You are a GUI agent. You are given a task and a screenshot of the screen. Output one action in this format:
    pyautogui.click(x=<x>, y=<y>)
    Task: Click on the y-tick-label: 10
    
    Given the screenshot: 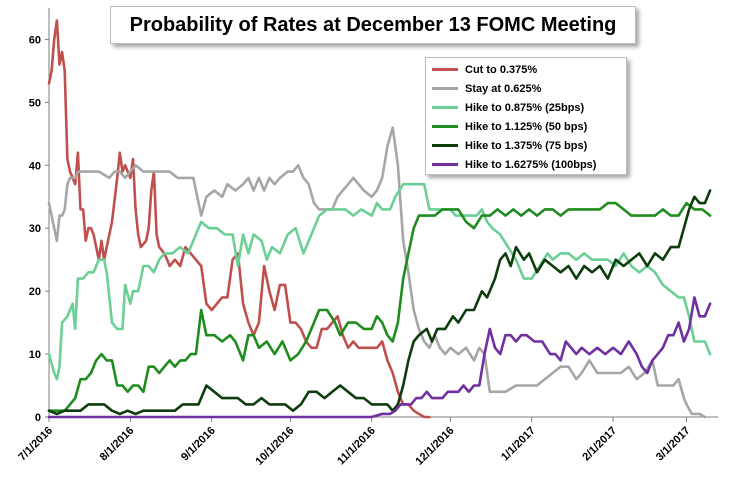 What is the action you would take?
    pyautogui.click(x=35, y=355)
    